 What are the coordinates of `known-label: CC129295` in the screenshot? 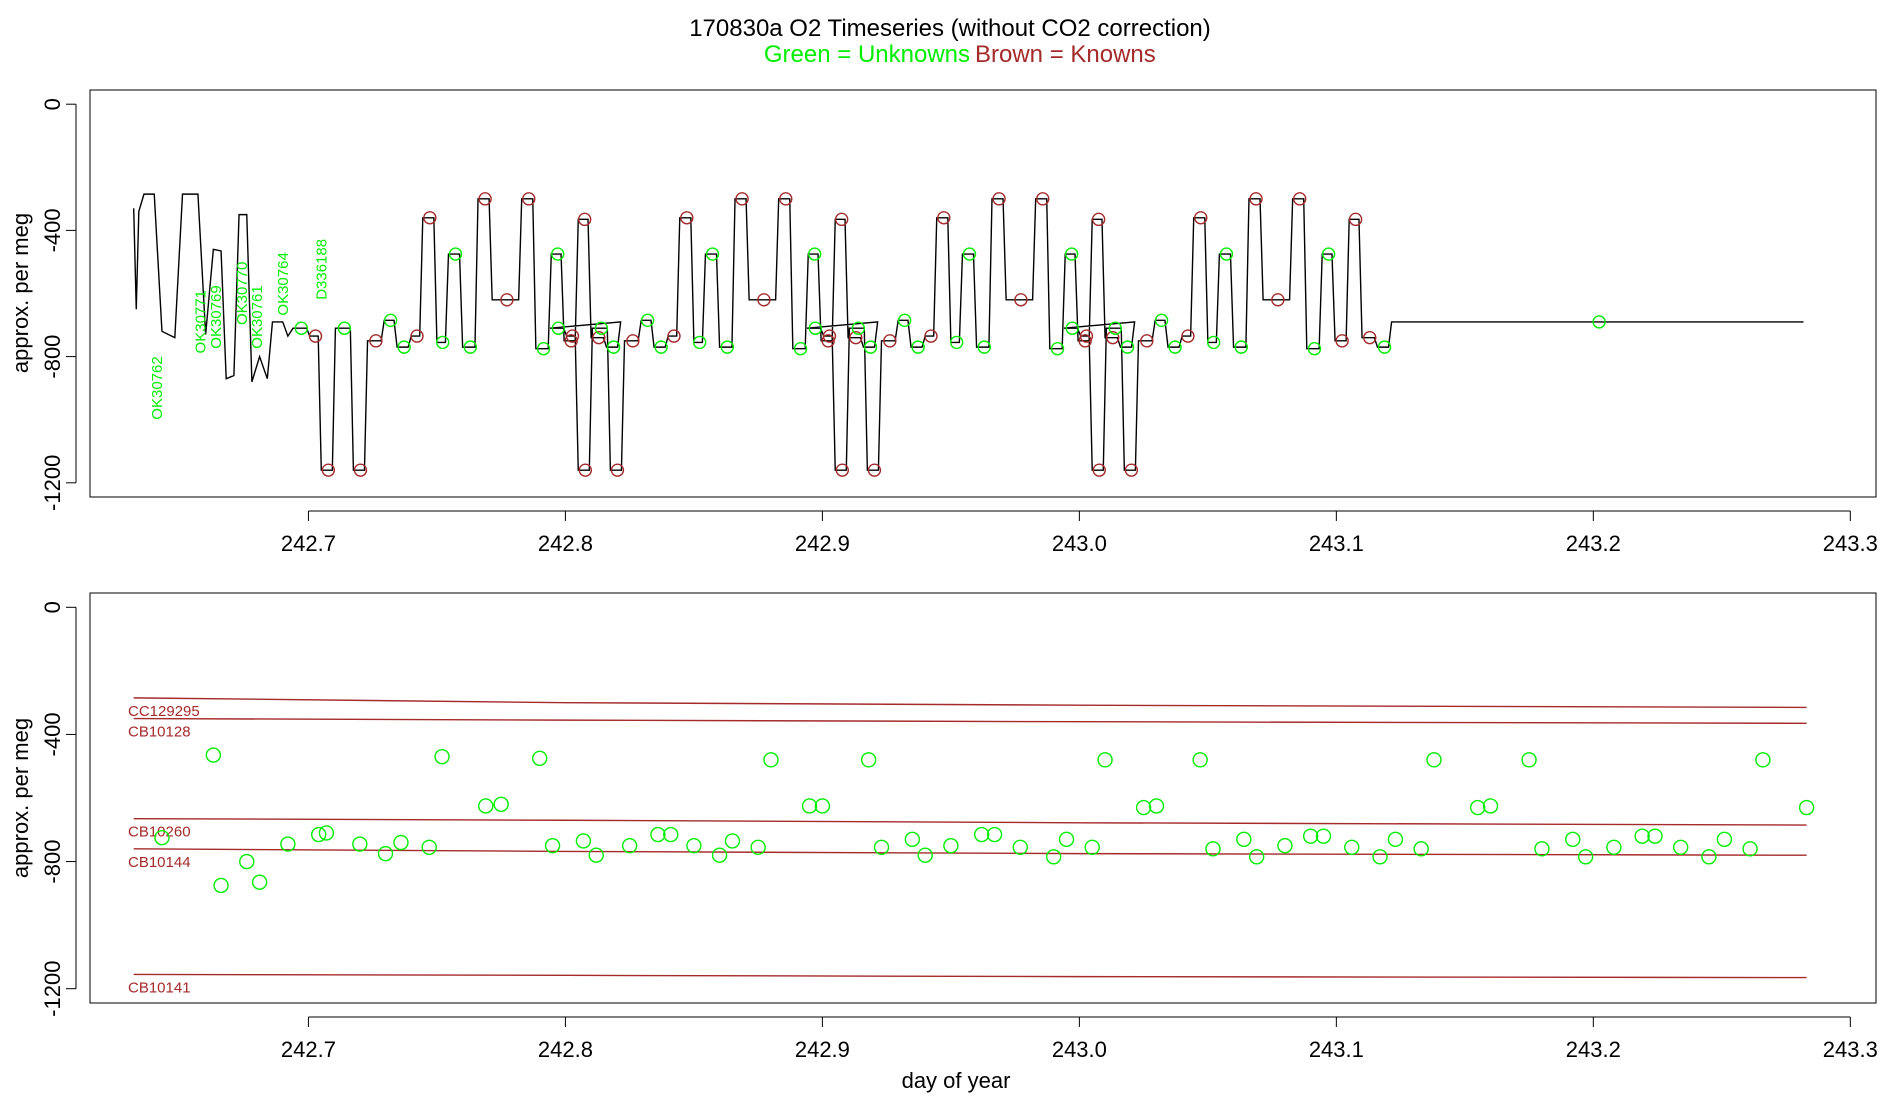 It's located at (164, 711).